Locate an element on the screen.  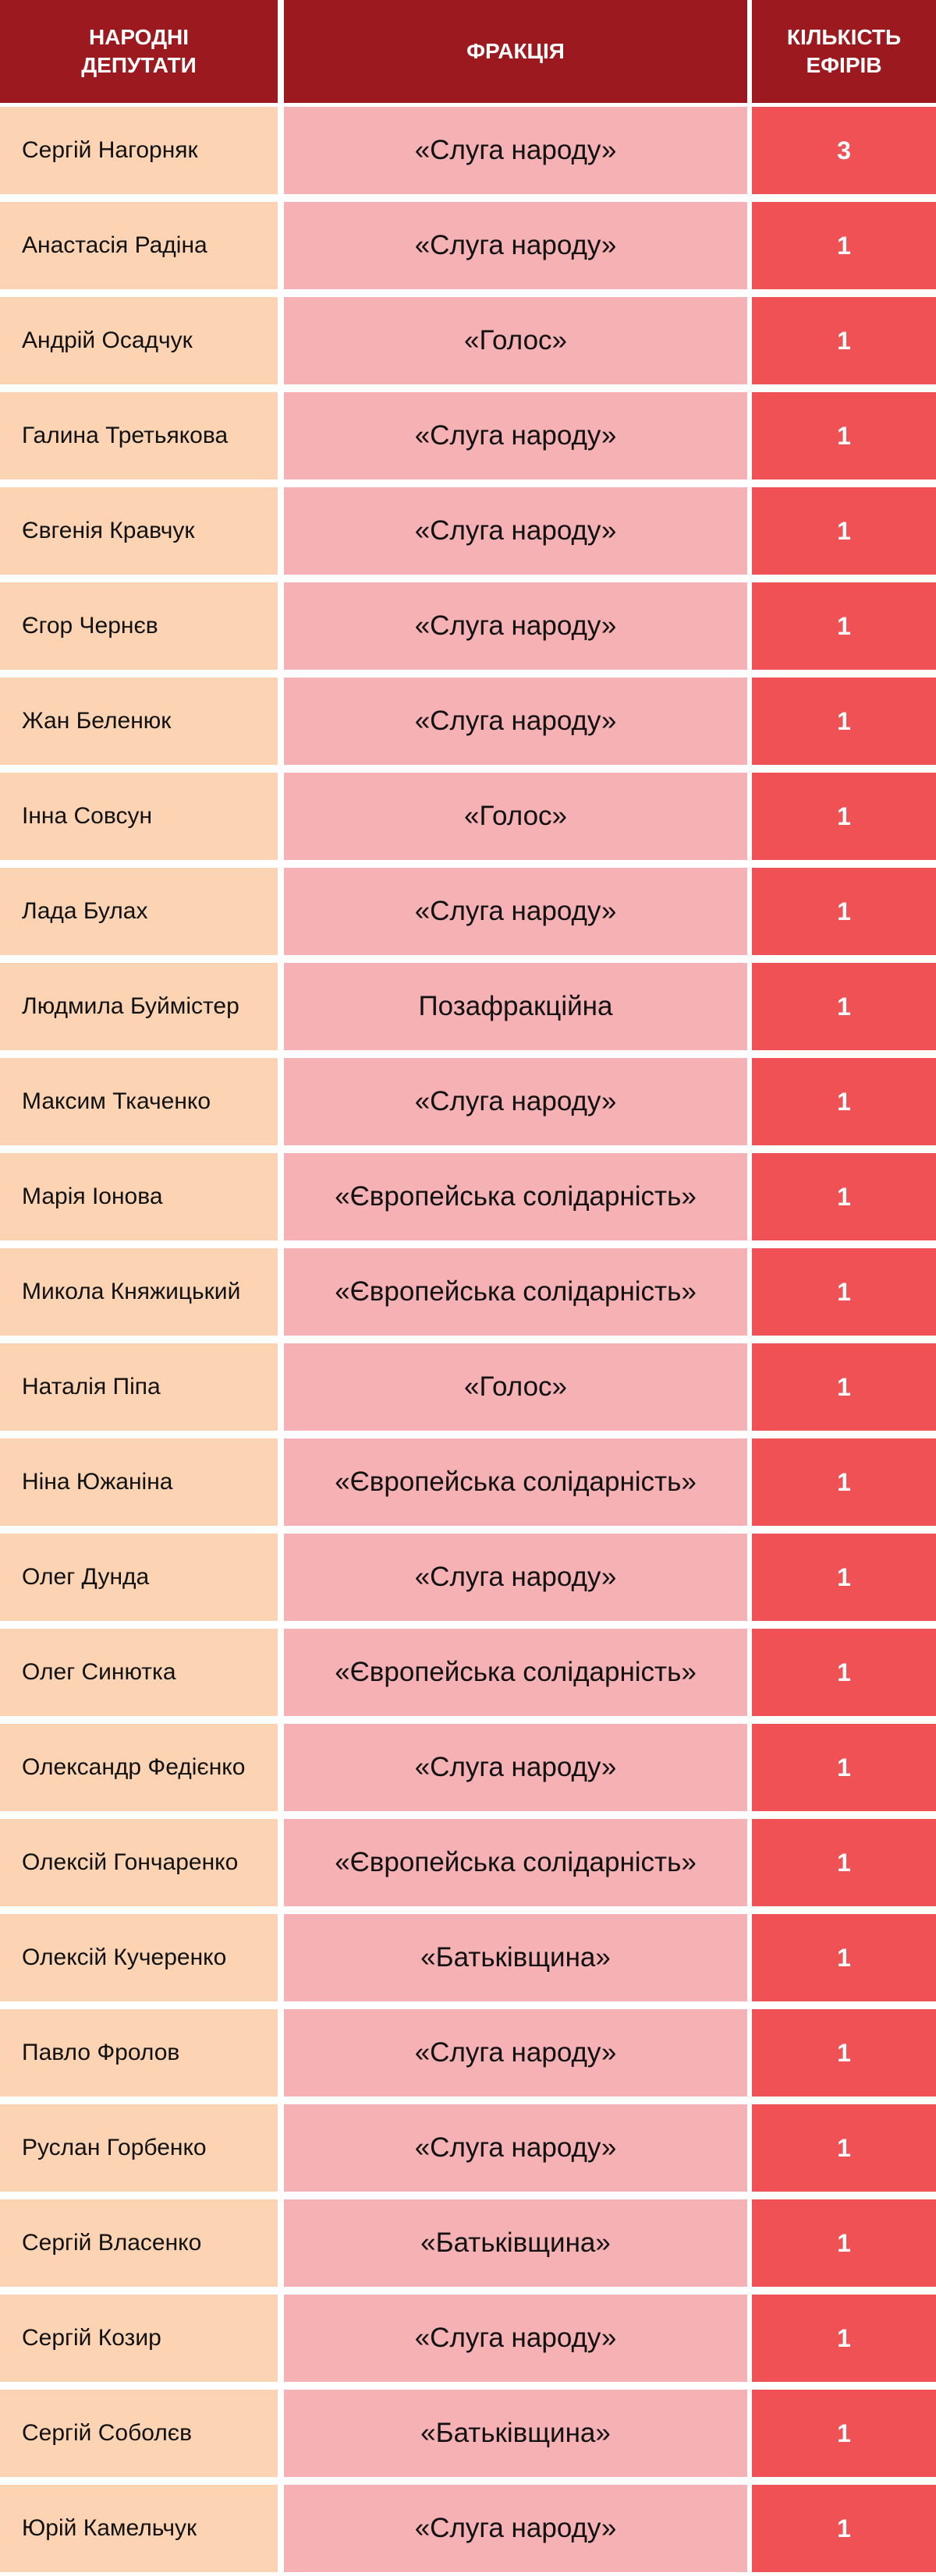
deputy-name-cell: Ніна Южаніна is located at coordinates (139, 1482).